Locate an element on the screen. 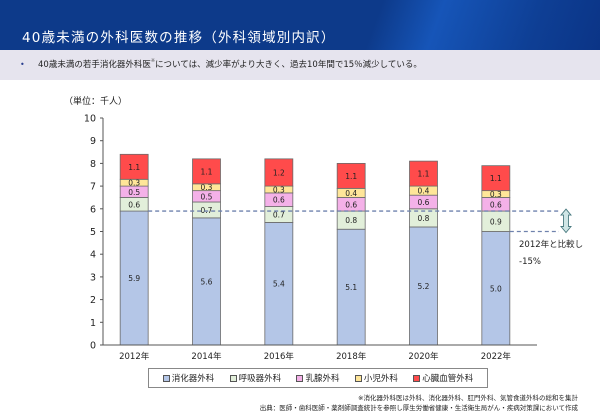  legend-item: 心臓血管外科 is located at coordinates (443, 378).